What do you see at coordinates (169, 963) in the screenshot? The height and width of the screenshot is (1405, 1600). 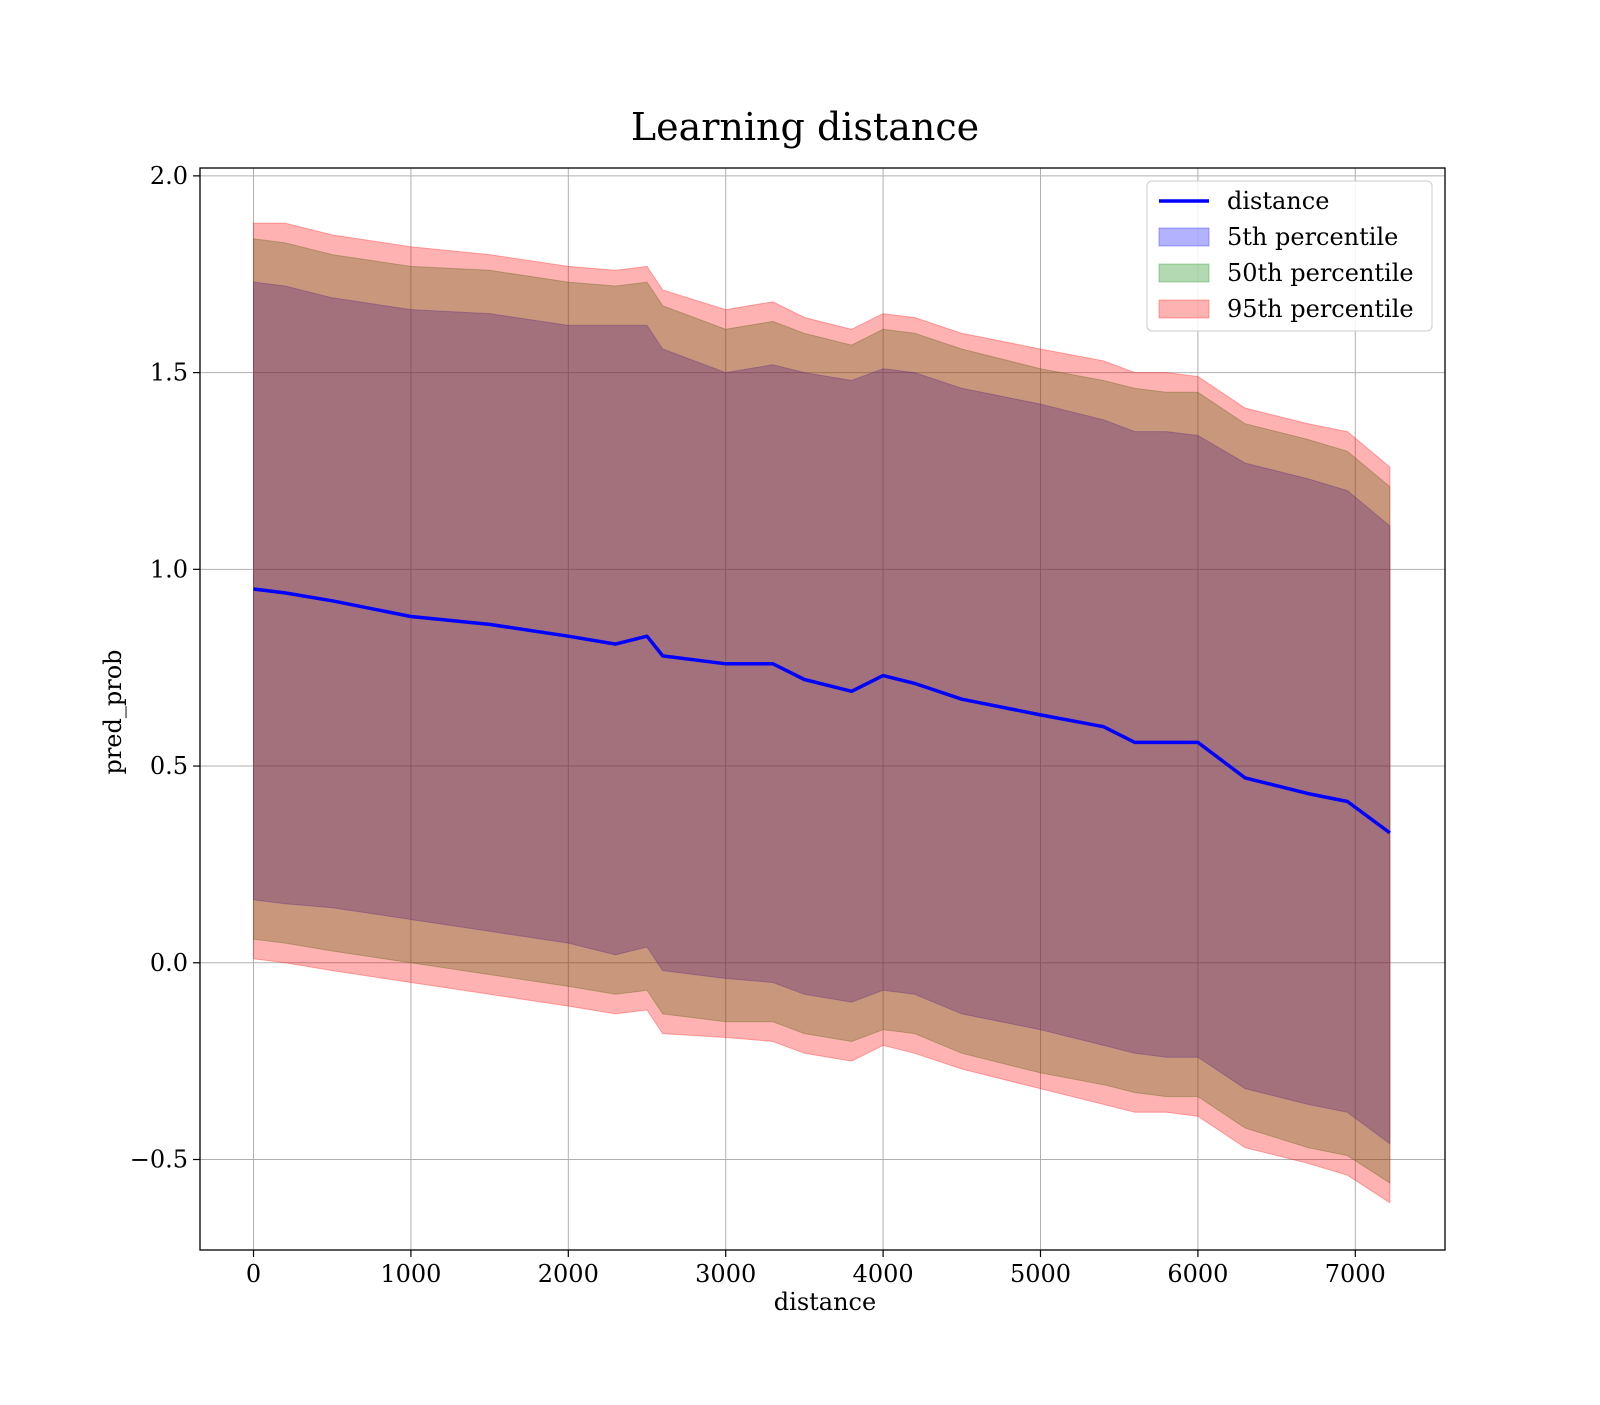 I see `y-tick-label: 0.0` at bounding box center [169, 963].